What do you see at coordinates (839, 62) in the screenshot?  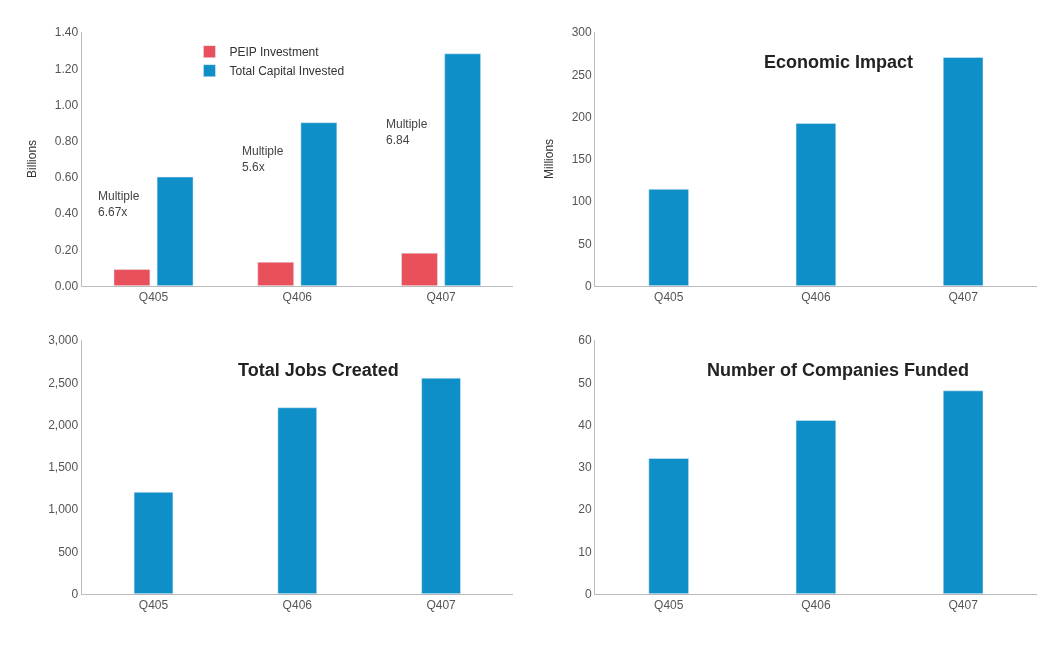 I see `text: Economic Impact` at bounding box center [839, 62].